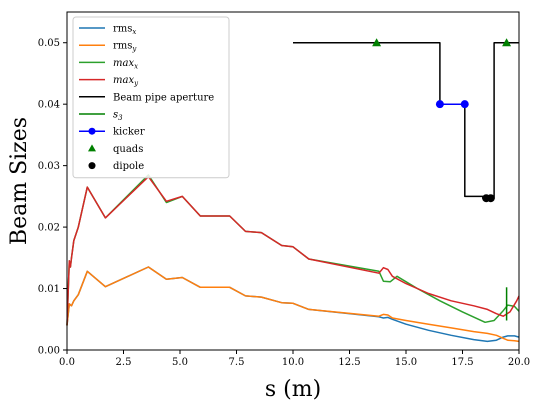 The height and width of the screenshot is (409, 540). I want to click on legend-label: maxy, so click(126, 81).